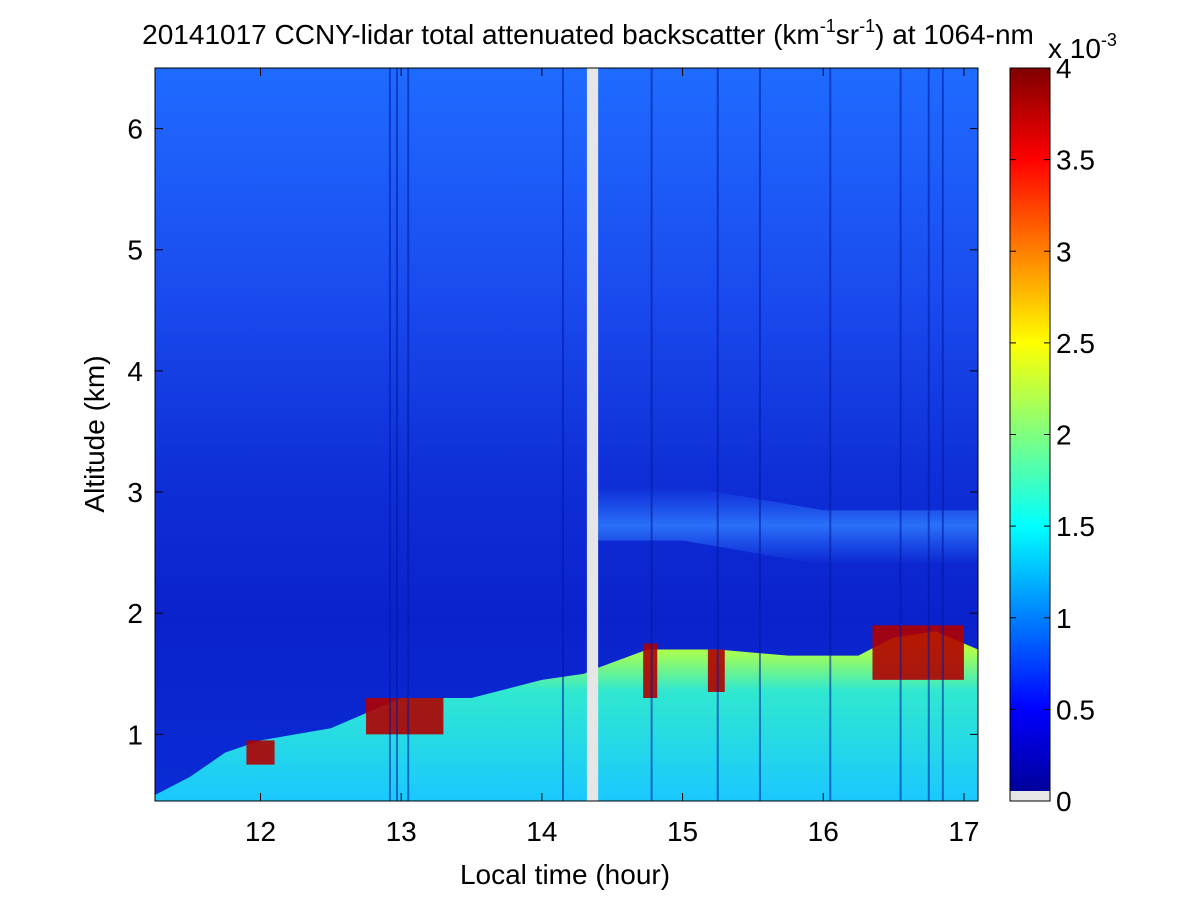 The height and width of the screenshot is (900, 1200). What do you see at coordinates (1030, 434) in the screenshot?
I see `colorbar-gradient` at bounding box center [1030, 434].